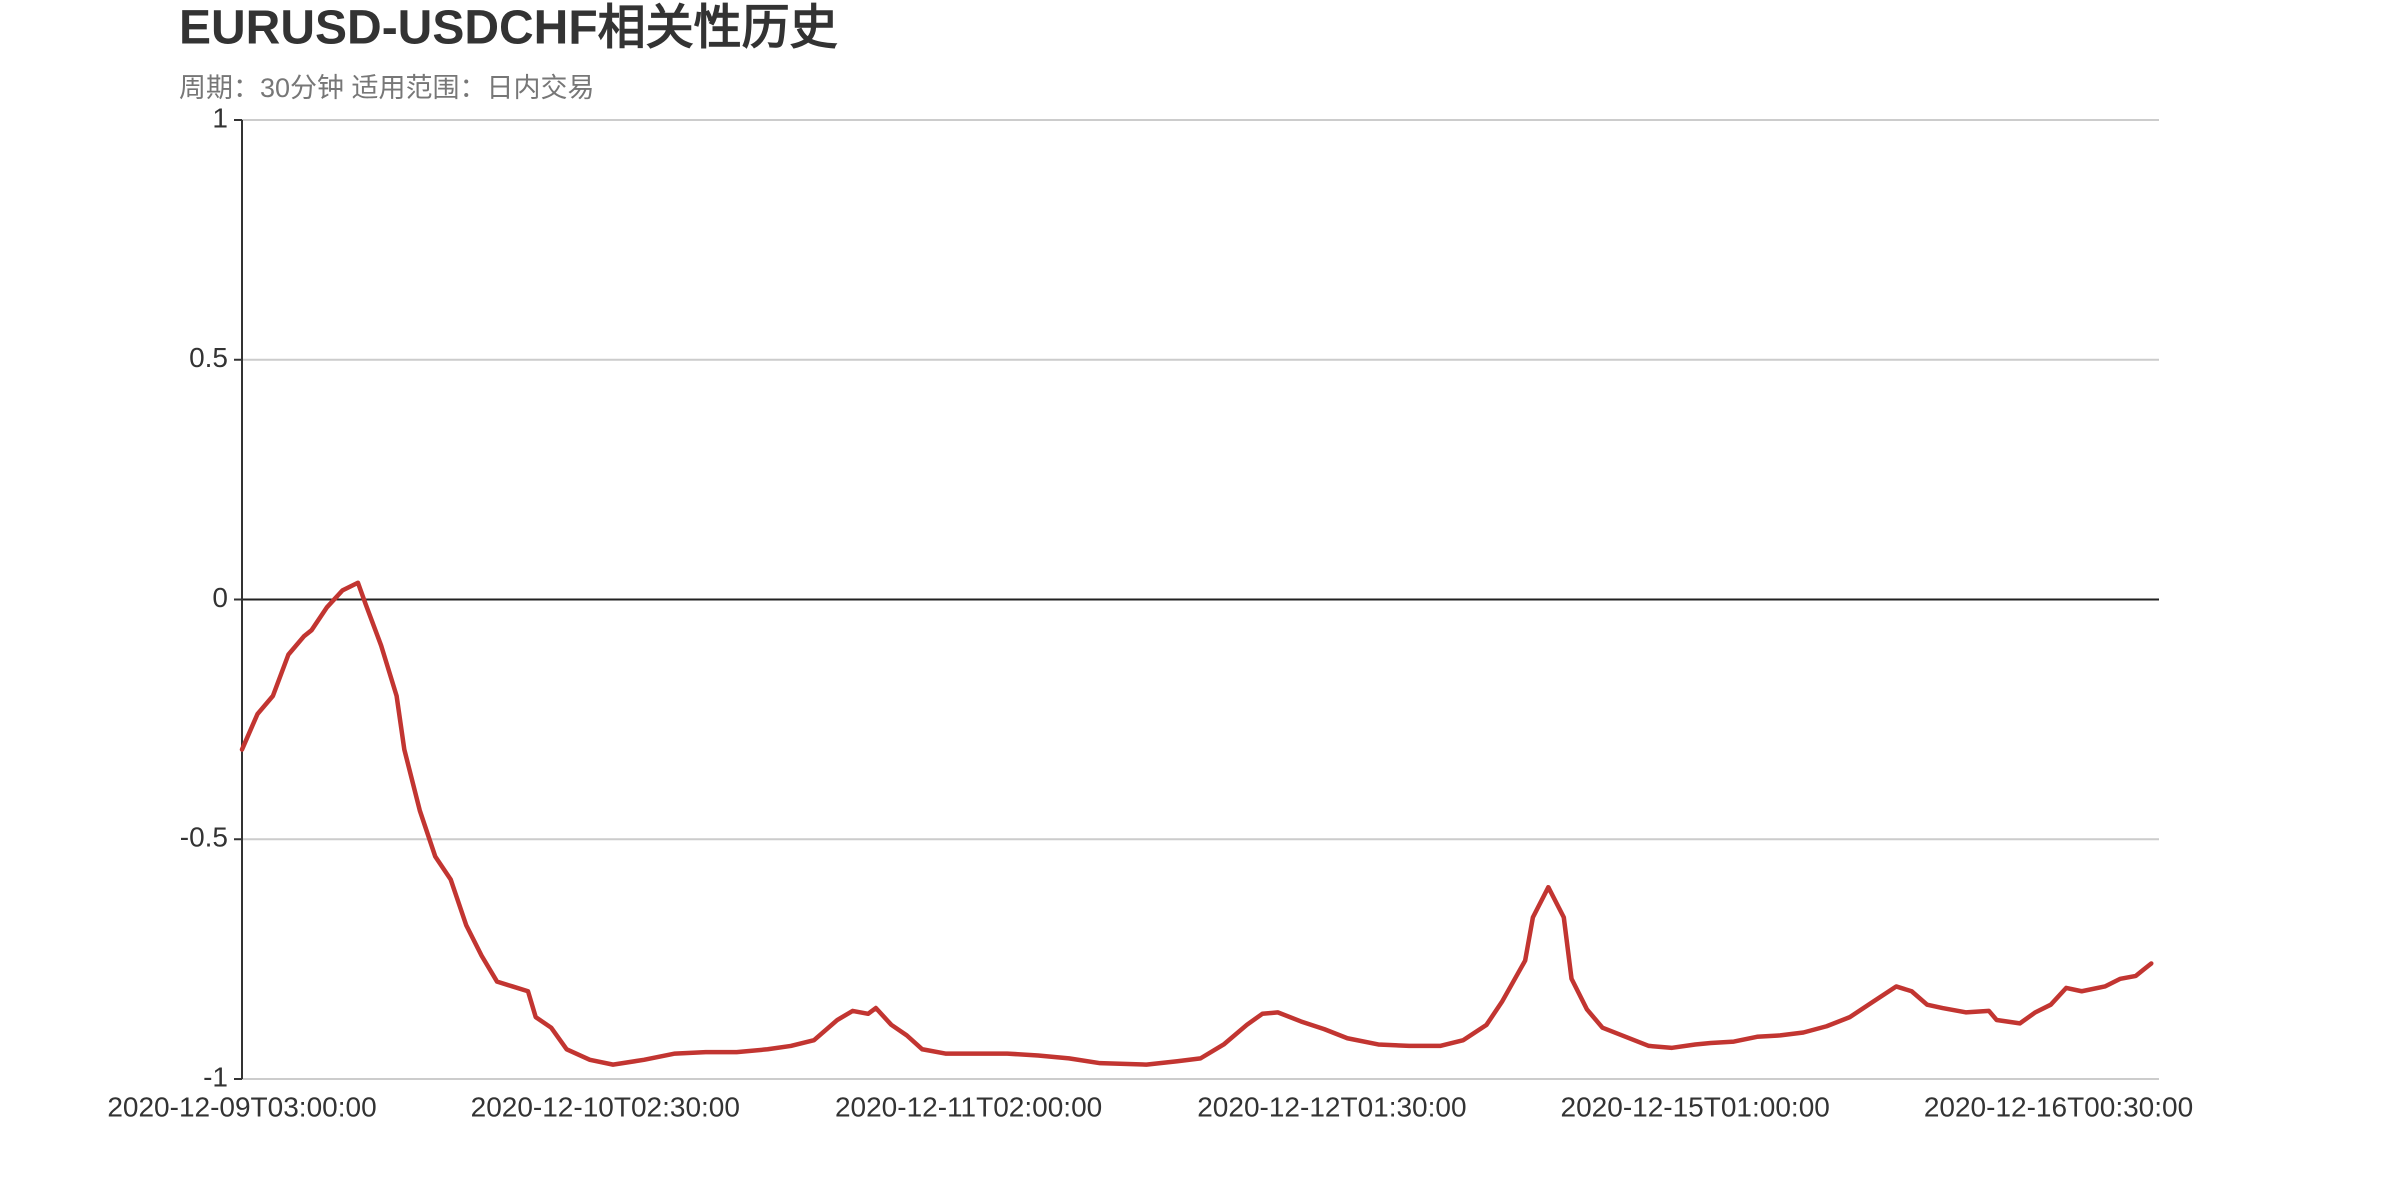 Image resolution: width=2400 pixels, height=1200 pixels. Describe the element at coordinates (508, 28) in the screenshot. I see `chart-title: EURUSD-USDCHF相关性历史` at that location.